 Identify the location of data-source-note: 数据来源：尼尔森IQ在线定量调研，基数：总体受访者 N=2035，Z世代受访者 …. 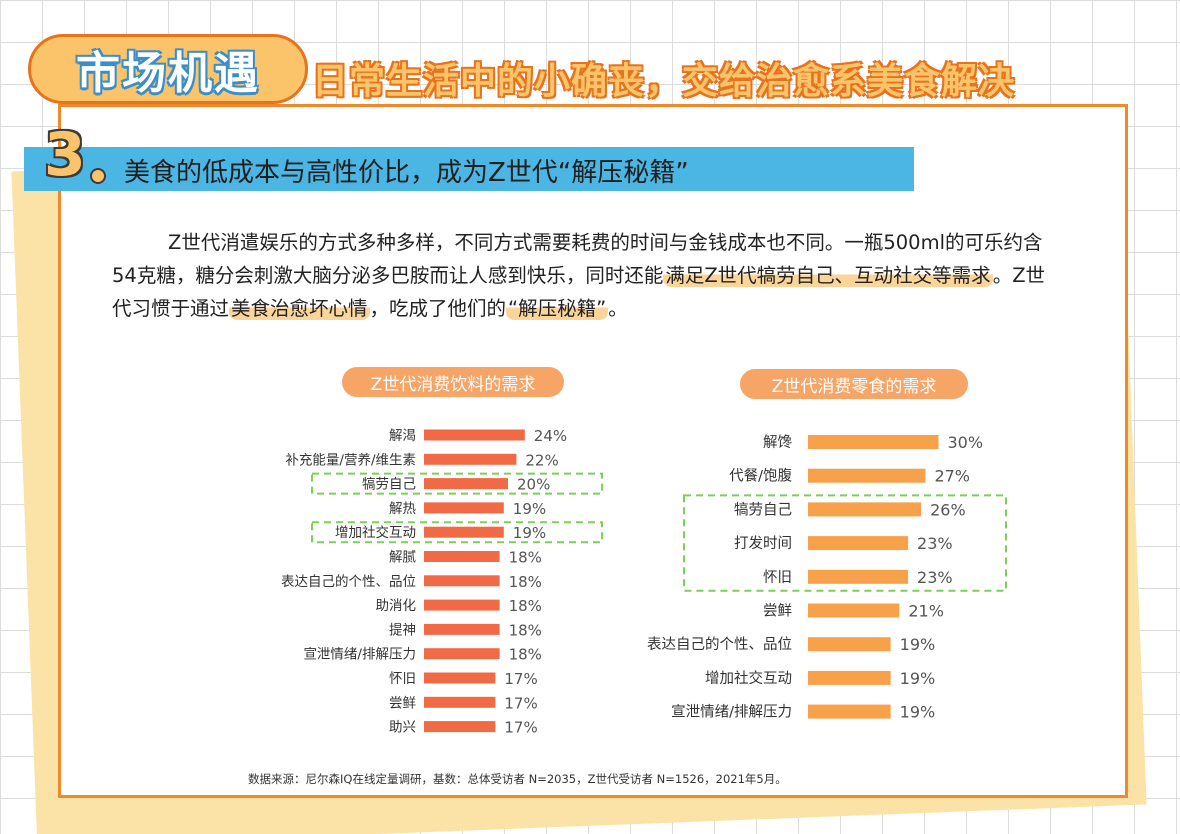
(517, 779).